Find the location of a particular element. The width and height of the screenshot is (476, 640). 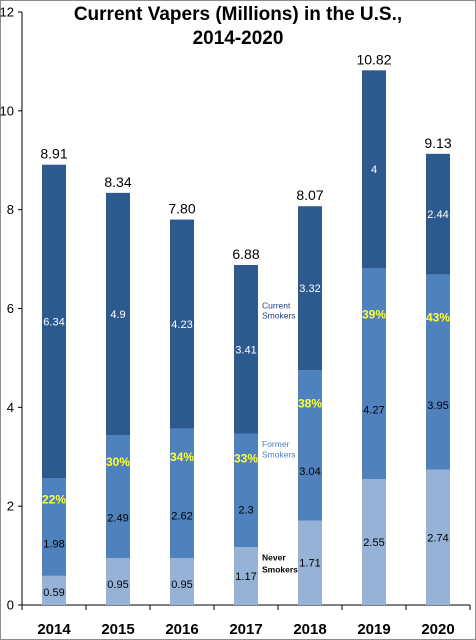

y-tick-label: 12 is located at coordinates (7, 12).